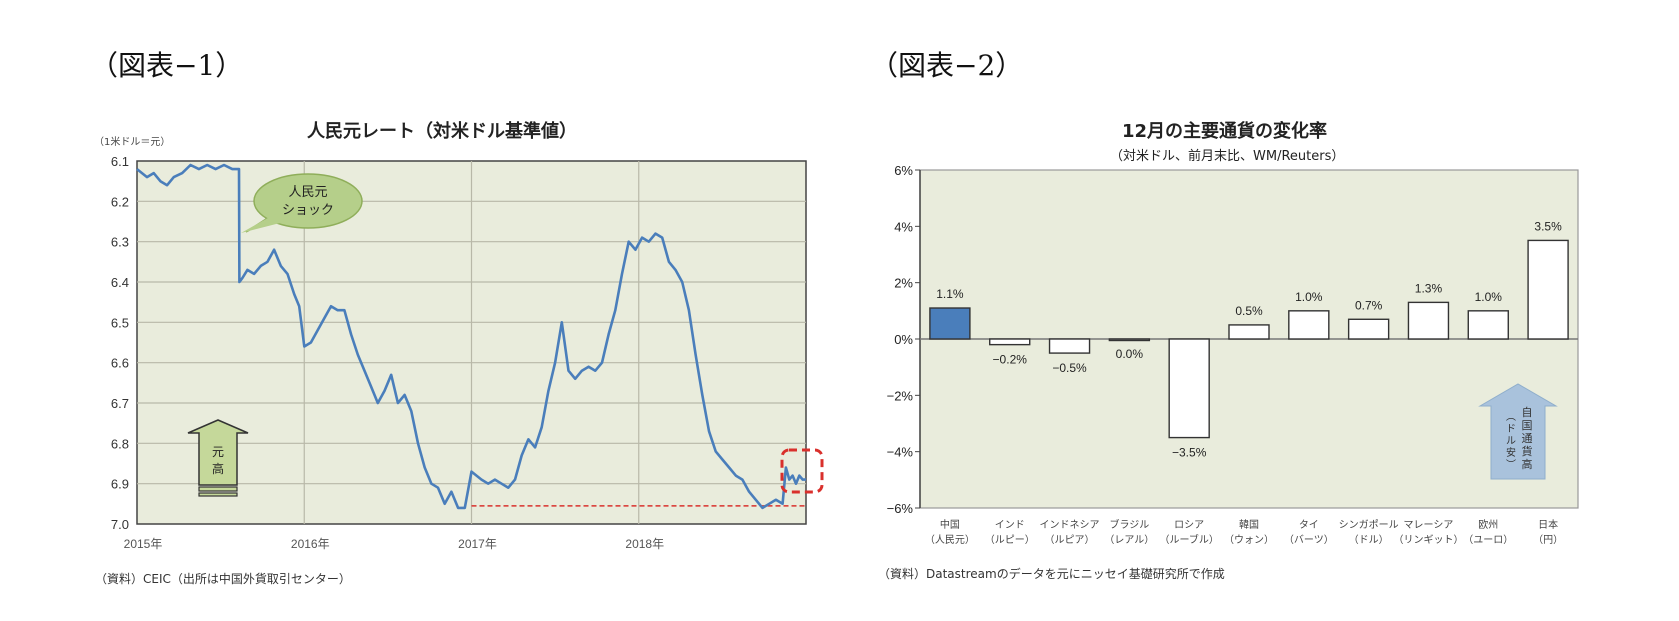 The width and height of the screenshot is (1679, 621). I want to click on category-label: ロシア, so click(1189, 525).